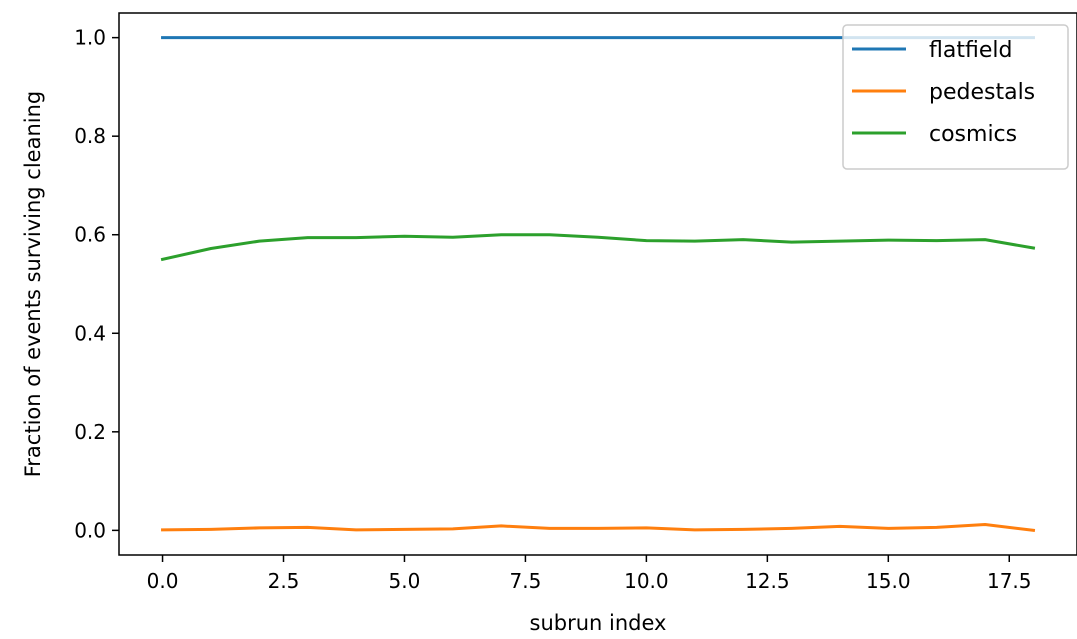 The height and width of the screenshot is (639, 1077). Describe the element at coordinates (646, 581) in the screenshot. I see `x-tick-label: 10.0` at that location.